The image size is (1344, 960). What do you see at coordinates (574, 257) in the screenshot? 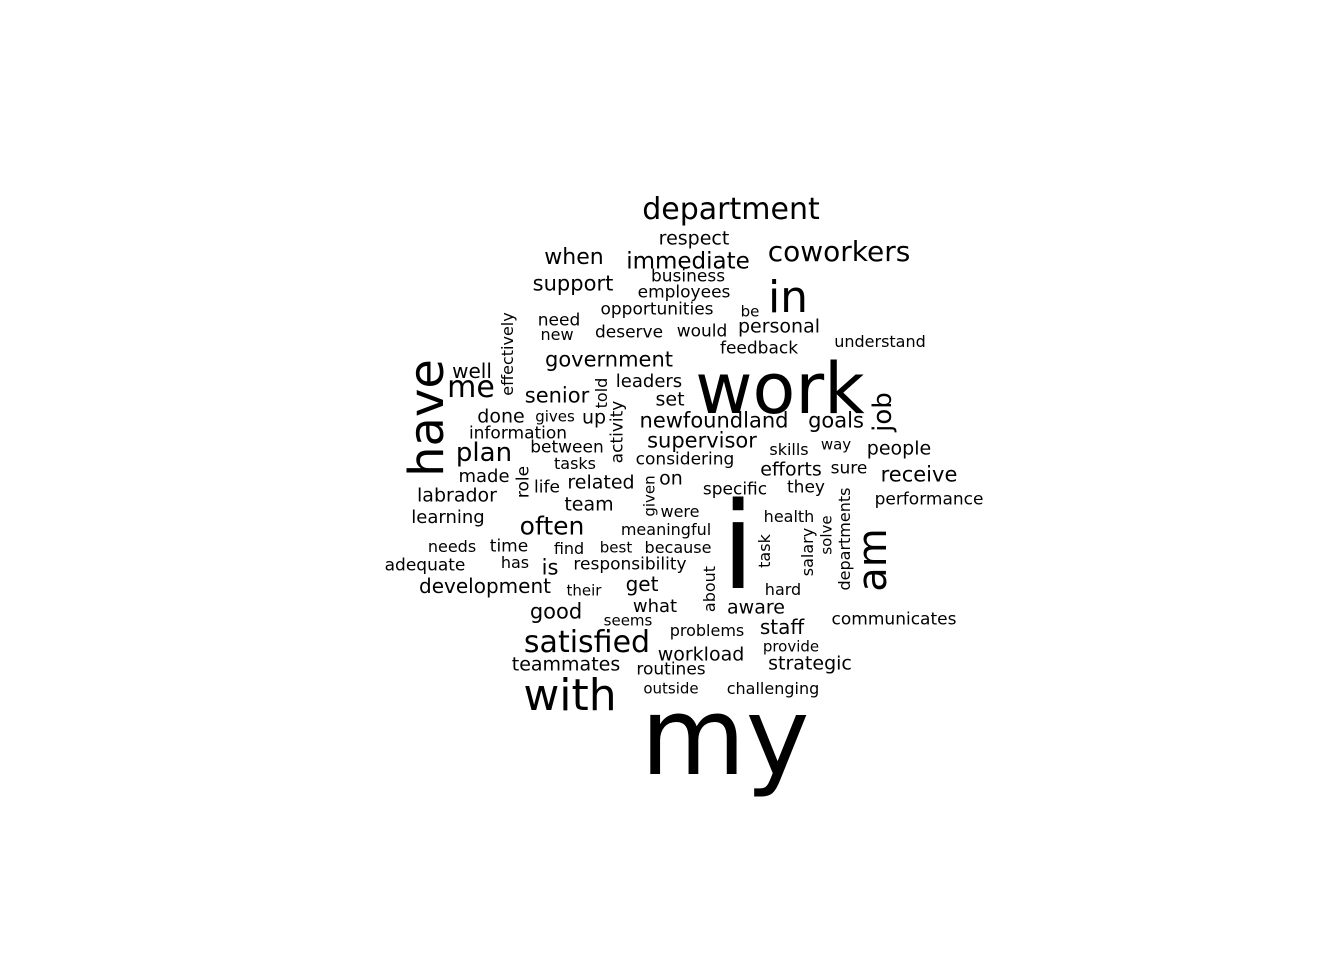
I see `word-when: when` at bounding box center [574, 257].